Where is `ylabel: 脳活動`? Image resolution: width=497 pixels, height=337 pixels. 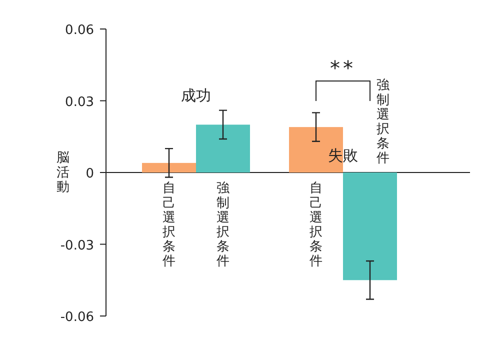 ylabel: 脳活動 is located at coordinates (63, 172).